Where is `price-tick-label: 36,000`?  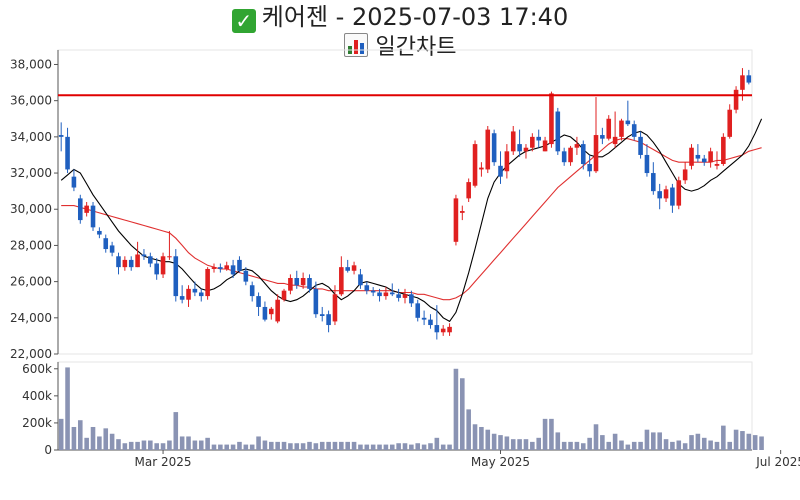 price-tick-label: 36,000 is located at coordinates (31, 101).